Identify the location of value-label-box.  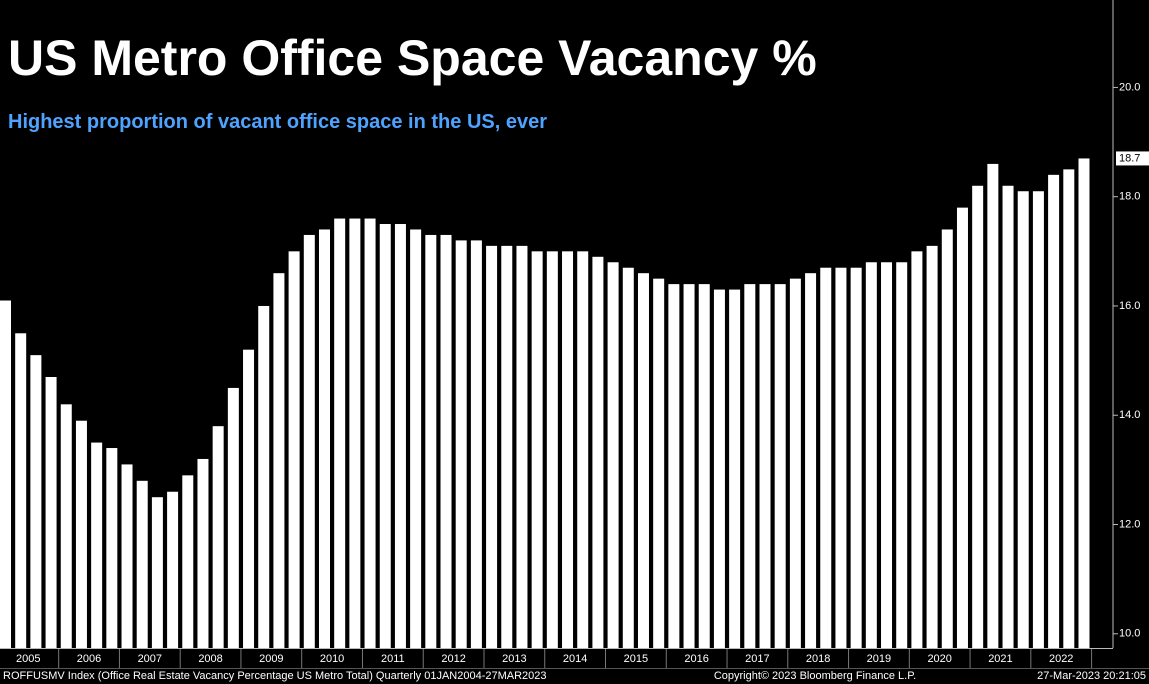
(1132, 158).